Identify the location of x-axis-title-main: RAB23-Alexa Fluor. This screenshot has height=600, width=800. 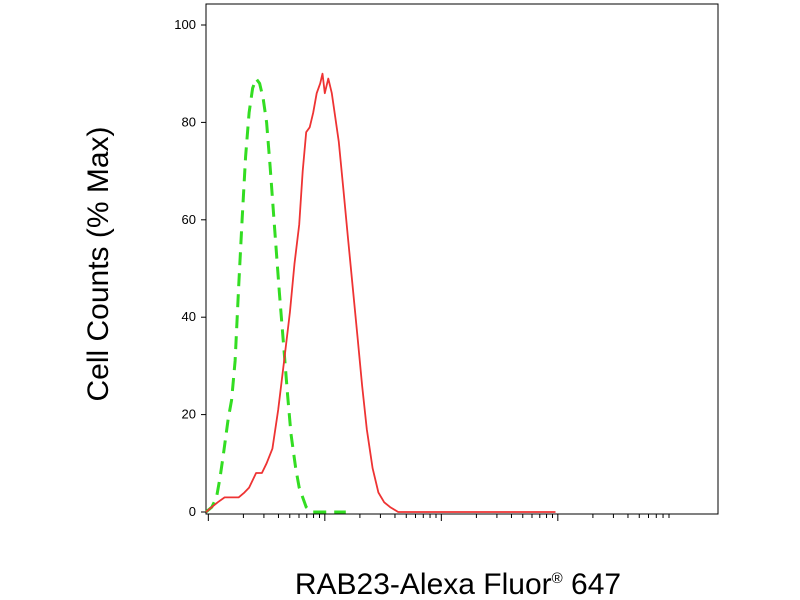
(423, 584).